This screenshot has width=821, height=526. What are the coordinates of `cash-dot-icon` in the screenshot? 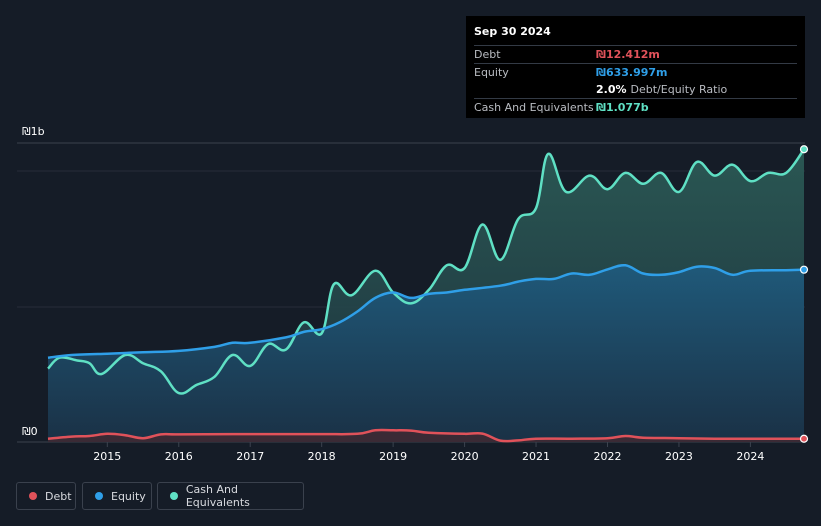 It's located at (174, 496).